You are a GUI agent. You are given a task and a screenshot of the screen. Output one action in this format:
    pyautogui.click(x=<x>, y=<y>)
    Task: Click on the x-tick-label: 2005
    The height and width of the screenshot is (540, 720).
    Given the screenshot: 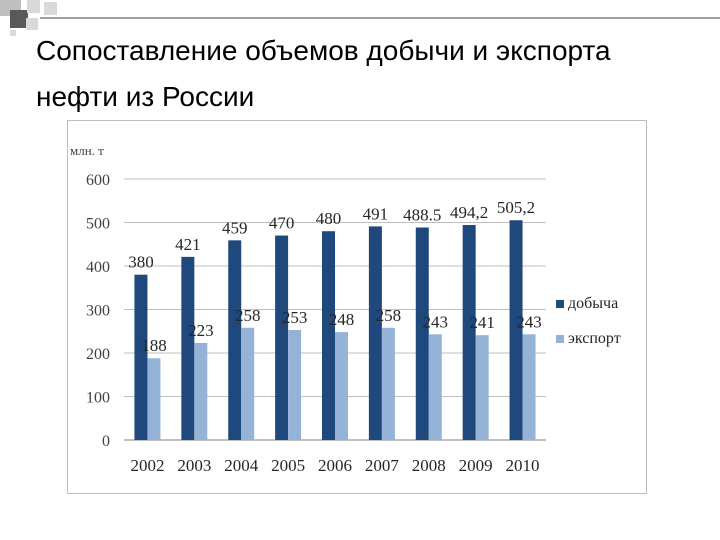 What is the action you would take?
    pyautogui.click(x=288, y=465)
    